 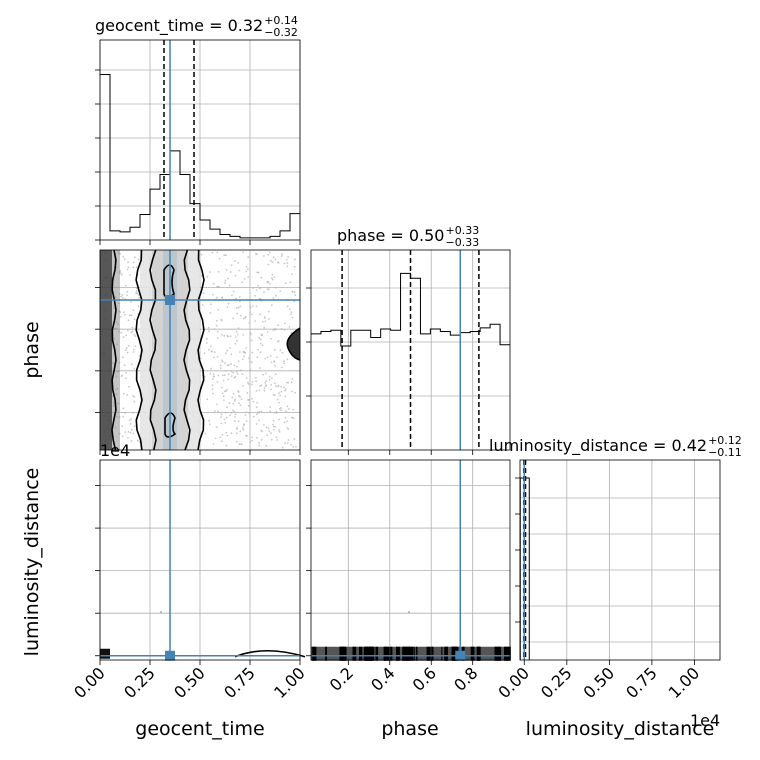 I want to click on x-tick-label: 0.75, so click(x=641, y=682).